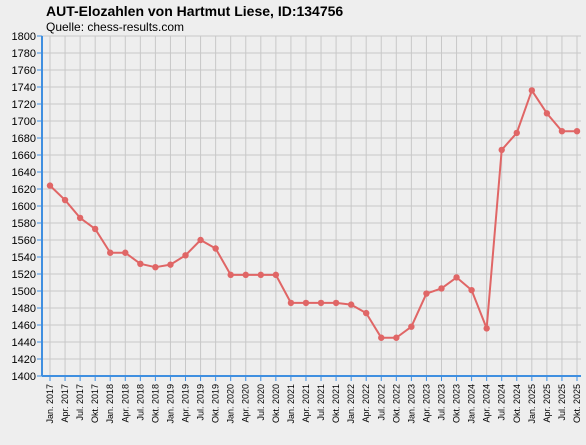 This screenshot has width=586, height=445. What do you see at coordinates (24, 292) in the screenshot?
I see `y-tick-label: 1500` at bounding box center [24, 292].